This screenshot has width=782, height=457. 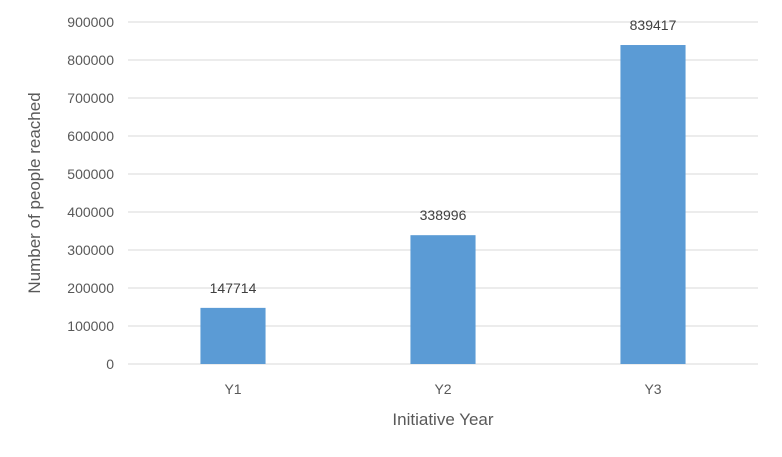 What do you see at coordinates (90, 250) in the screenshot?
I see `y-tick-label: 300000` at bounding box center [90, 250].